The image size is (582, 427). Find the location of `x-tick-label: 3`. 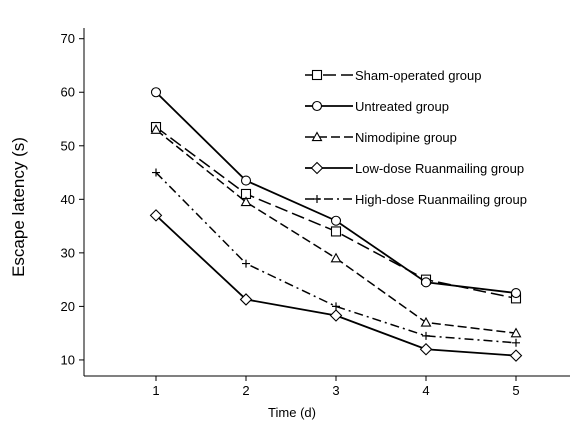

x-tick-label: 3 is located at coordinates (335, 390).